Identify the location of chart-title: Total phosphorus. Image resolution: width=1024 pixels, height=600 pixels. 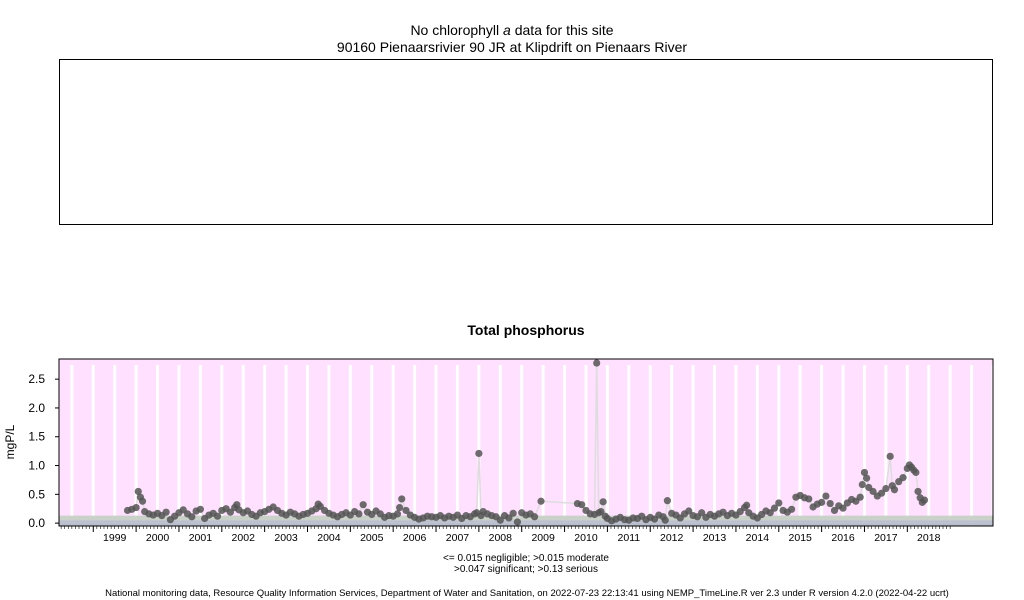
(526, 330).